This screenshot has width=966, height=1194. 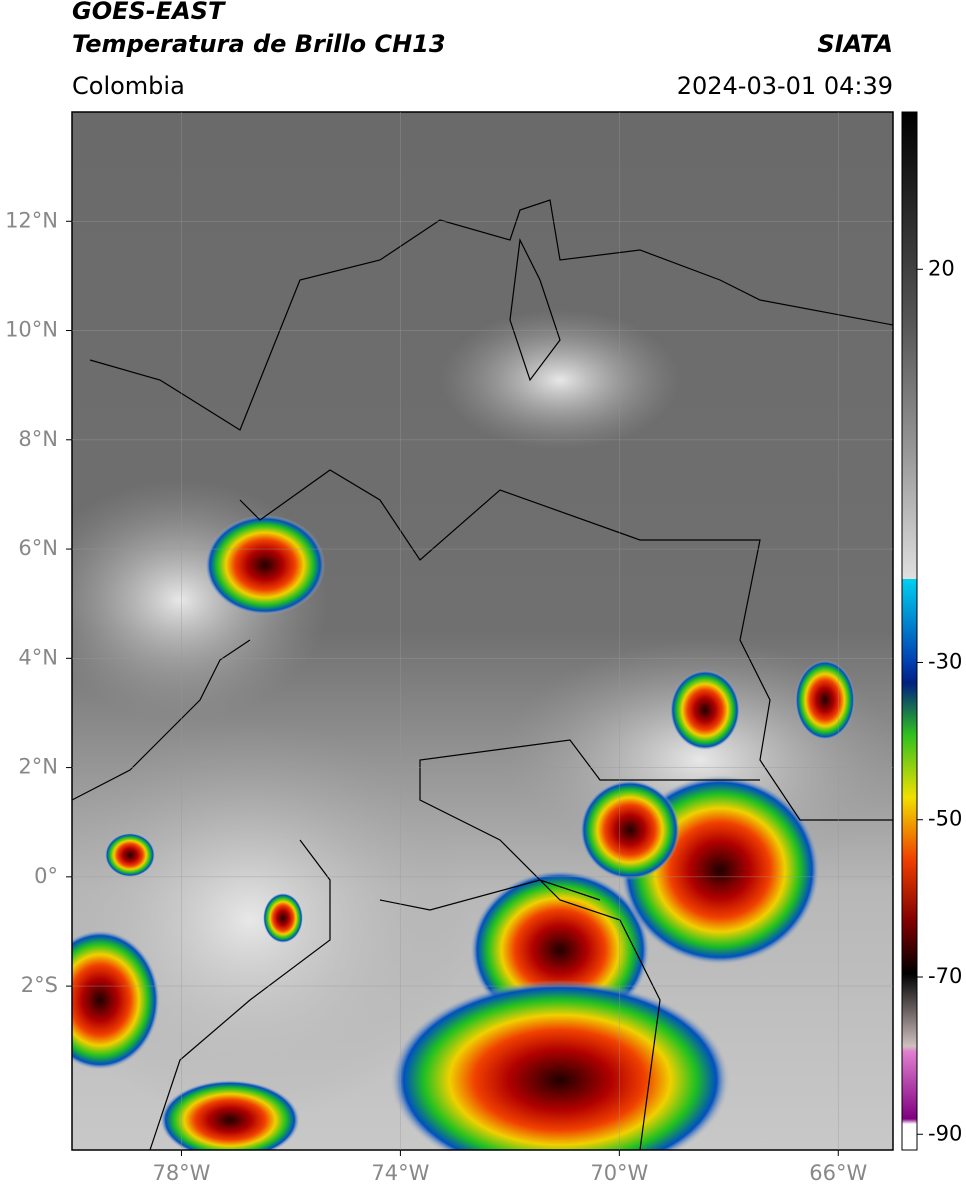 What do you see at coordinates (31, 220) in the screenshot?
I see `y-tick-label: 12°N` at bounding box center [31, 220].